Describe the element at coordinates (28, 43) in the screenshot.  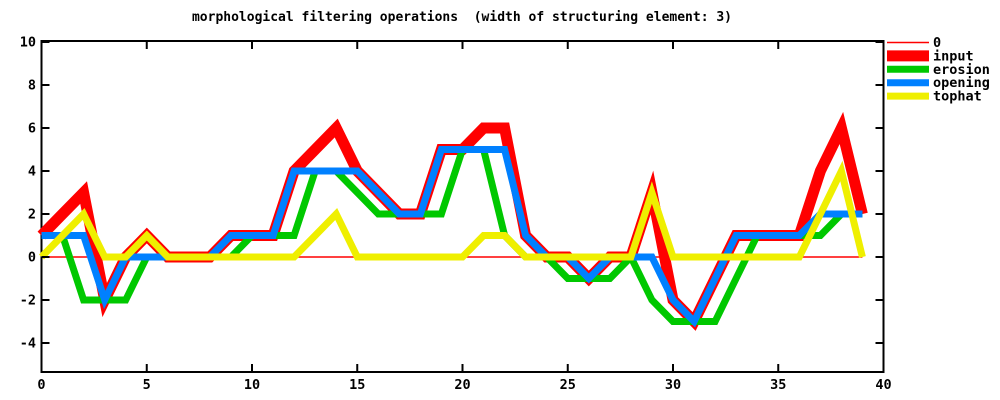
I see `y-tick-label: 10` at that location.